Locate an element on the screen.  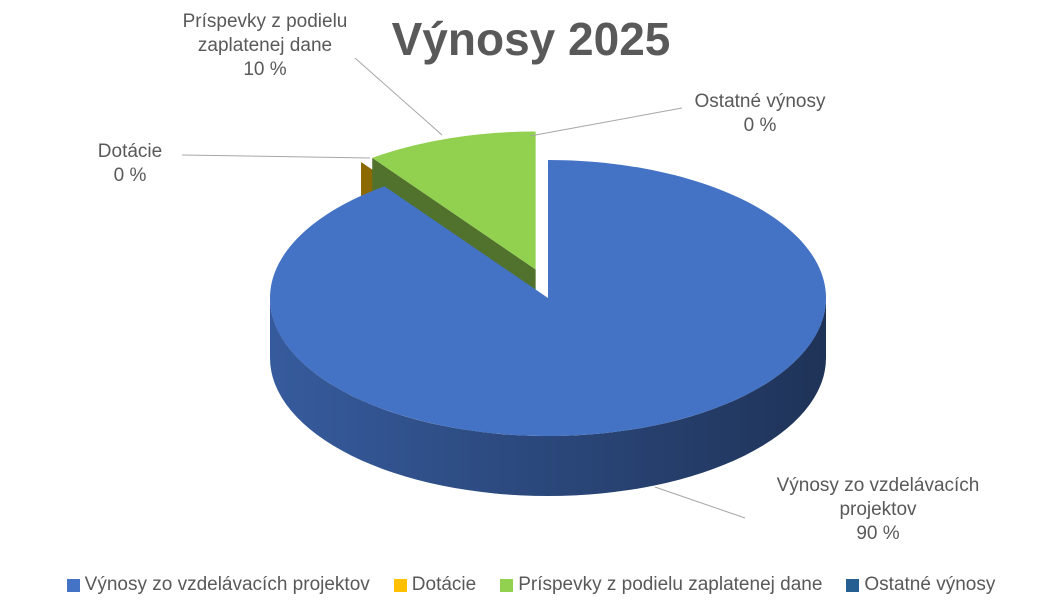
data-label: Dotácie 0 % is located at coordinates (130, 164).